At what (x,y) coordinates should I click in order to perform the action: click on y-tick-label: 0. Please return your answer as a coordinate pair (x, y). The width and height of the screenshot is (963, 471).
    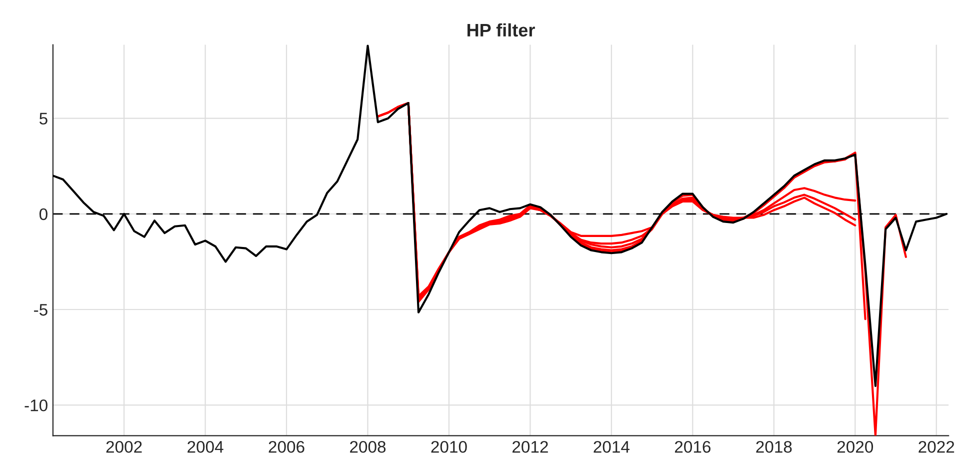
    Looking at the image, I should click on (43, 214).